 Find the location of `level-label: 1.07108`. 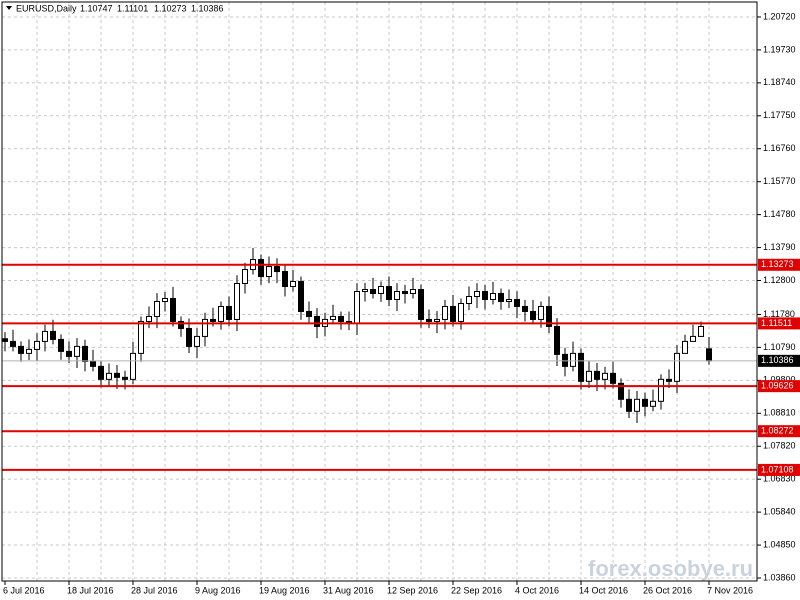

level-label: 1.07108 is located at coordinates (777, 469).